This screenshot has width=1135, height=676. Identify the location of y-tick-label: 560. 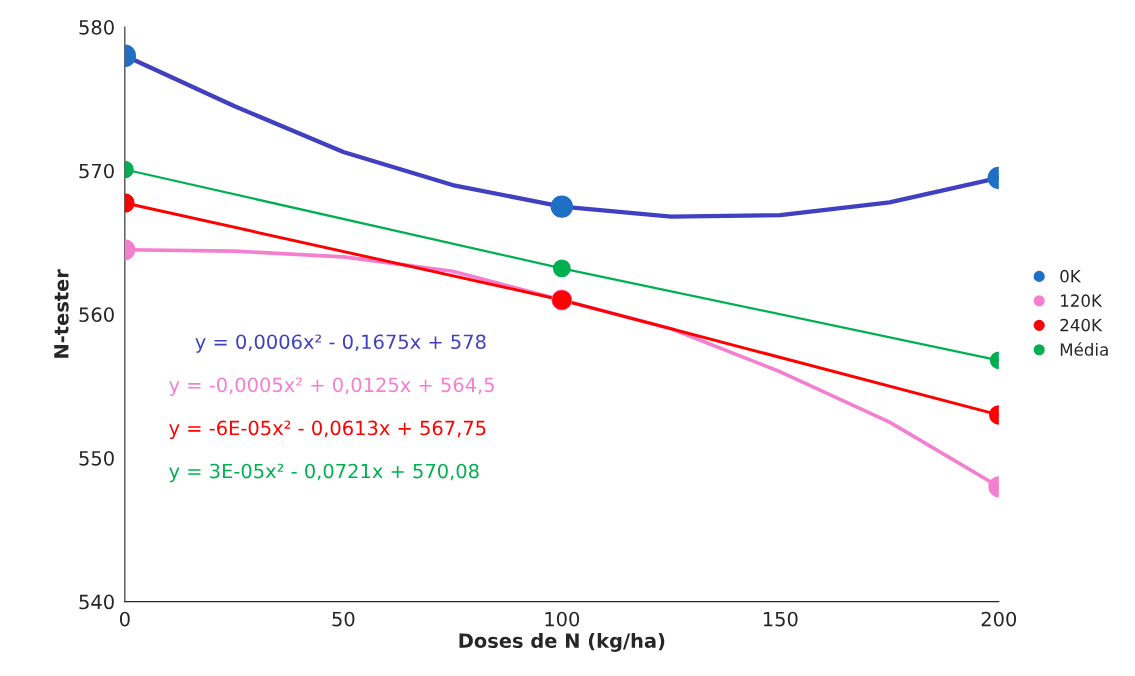
(96, 314).